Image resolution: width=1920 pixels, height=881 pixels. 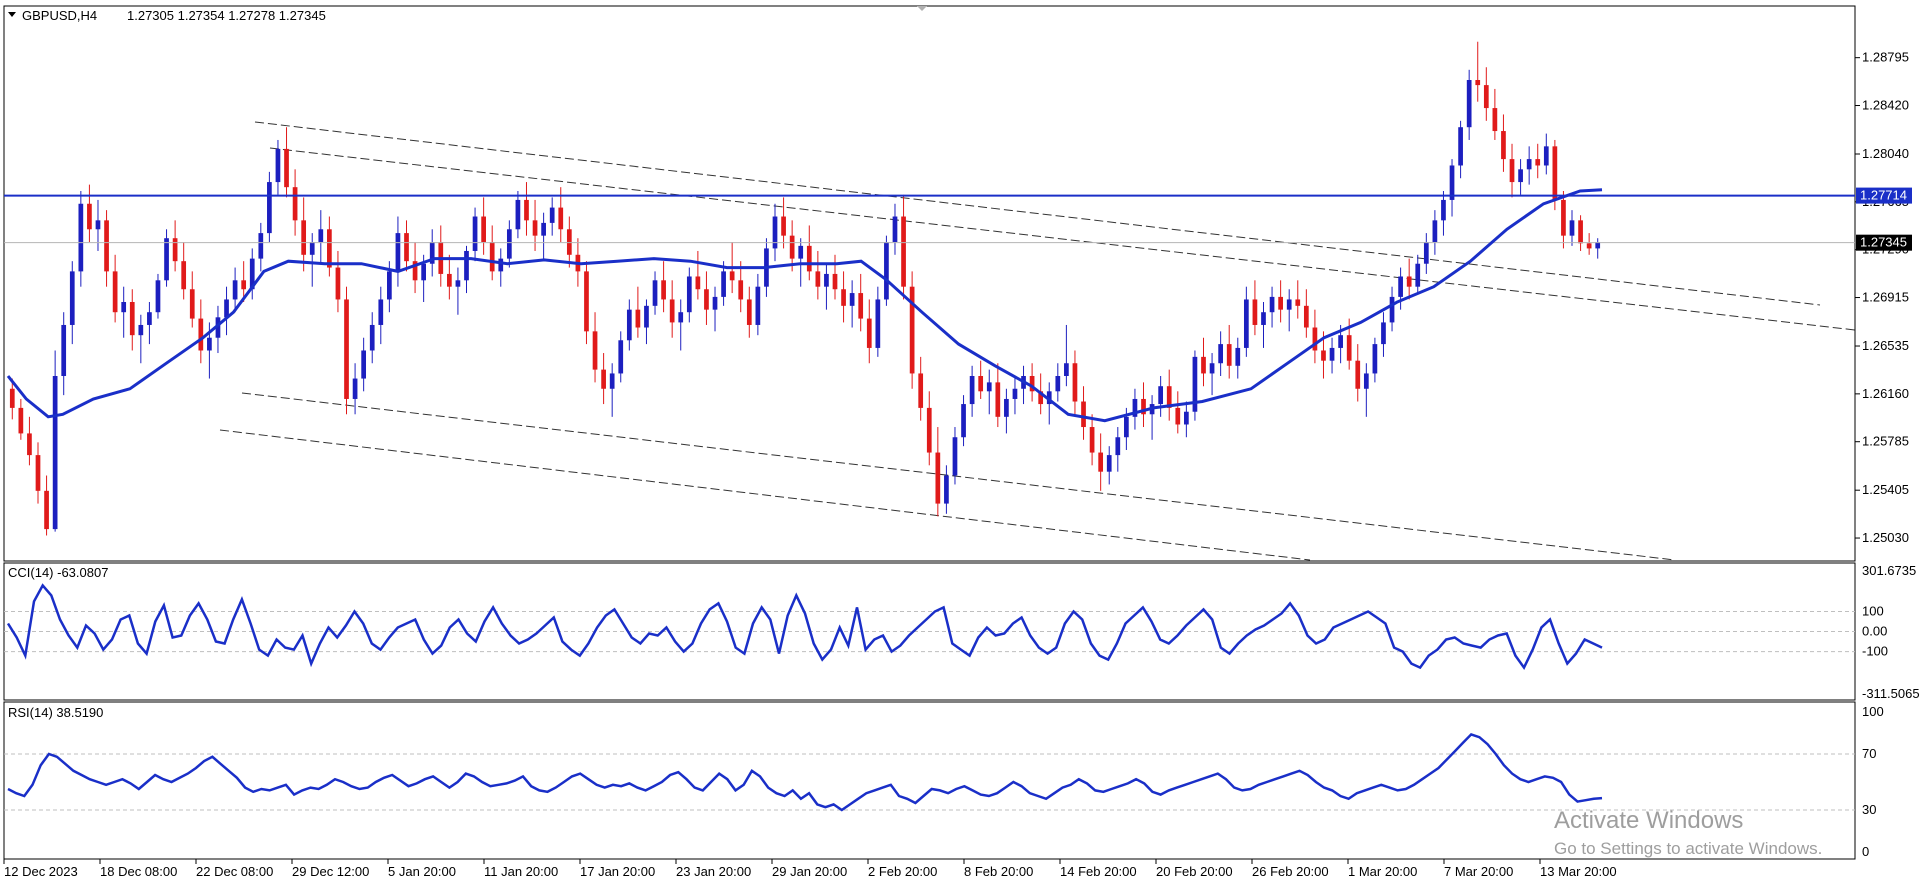 I want to click on time-tick-label: 7 Mar 20:00, so click(x=1478, y=871).